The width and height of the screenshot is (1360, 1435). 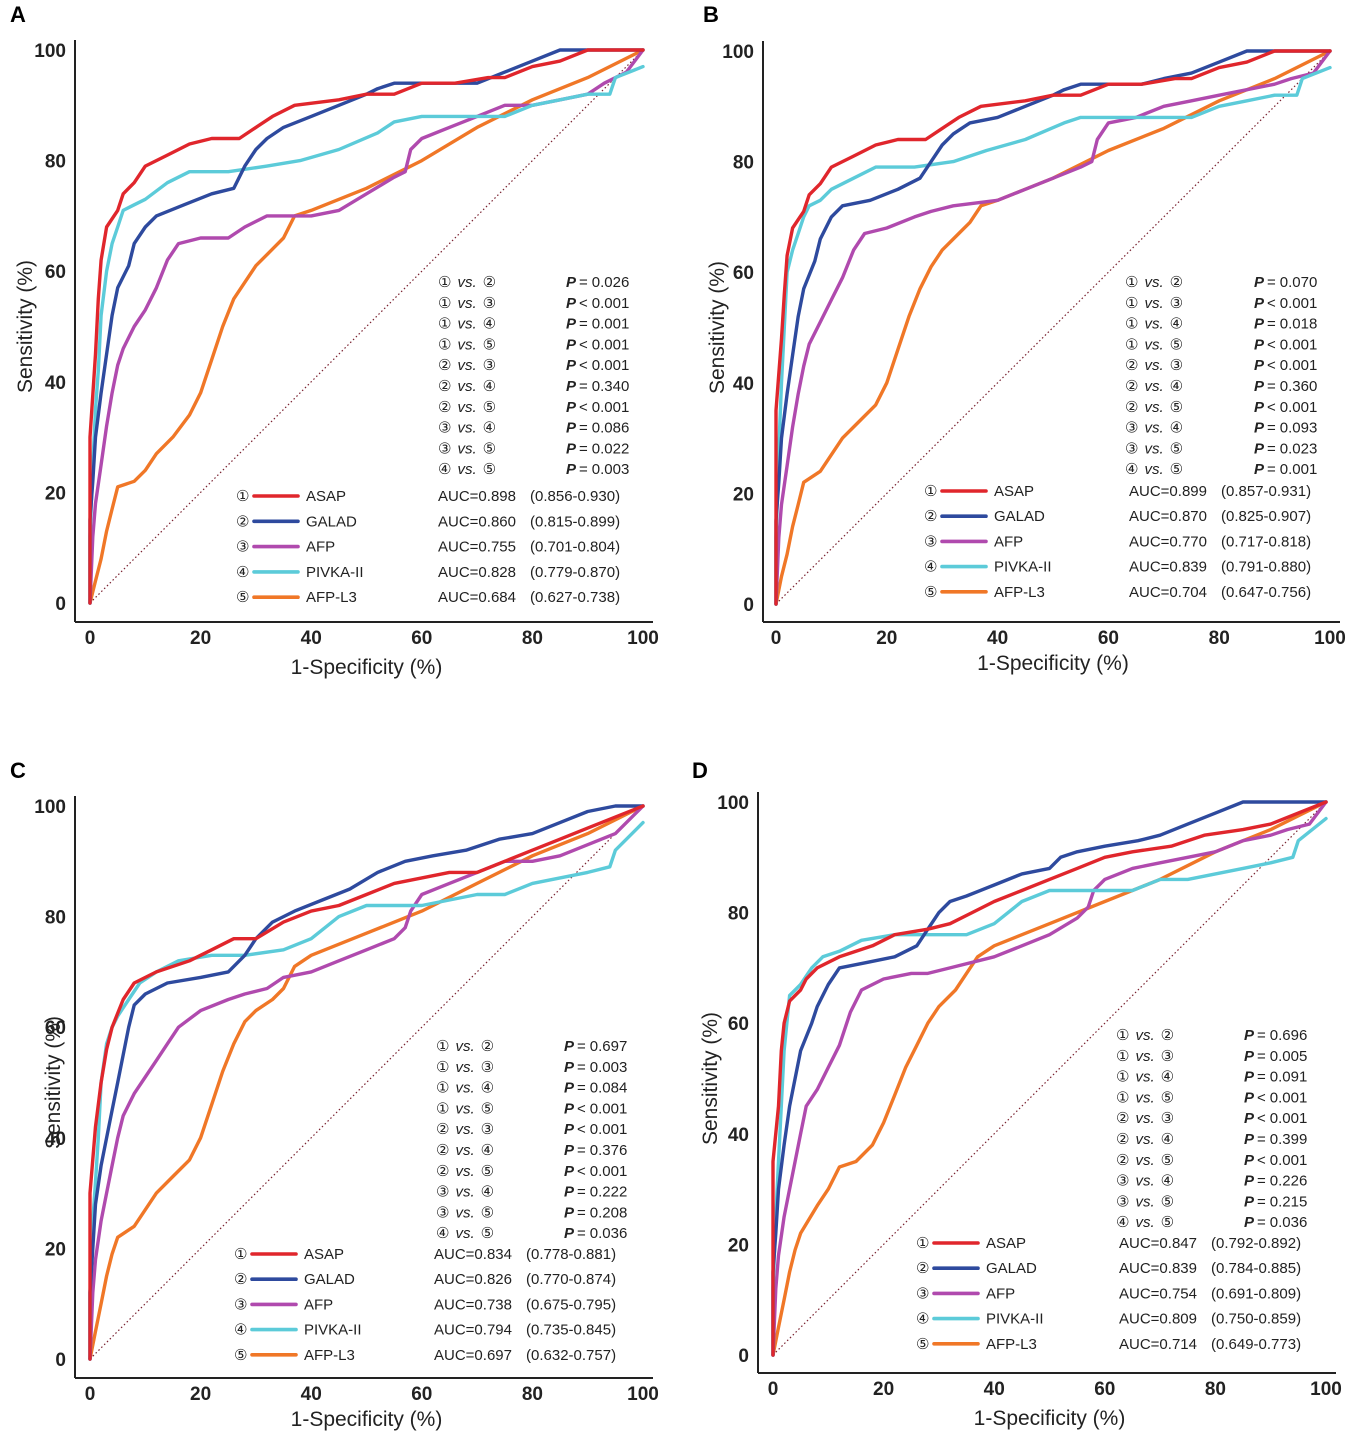 What do you see at coordinates (326, 496) in the screenshot?
I see `legend-label: ASAP` at bounding box center [326, 496].